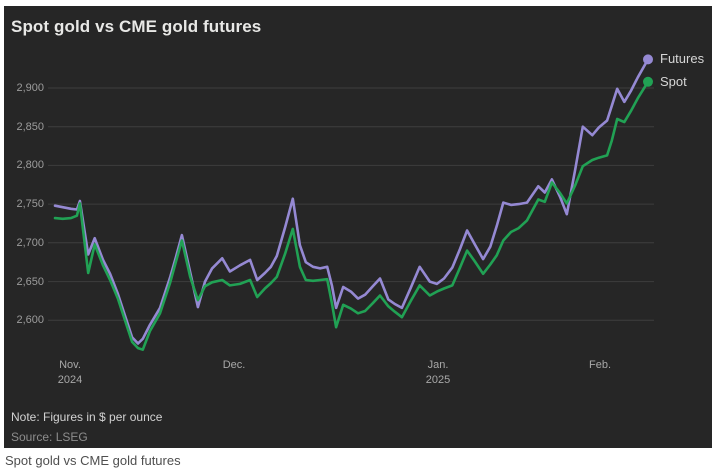 Image resolution: width=714 pixels, height=473 pixels. What do you see at coordinates (30, 88) in the screenshot?
I see `y-axis-label: 2,900` at bounding box center [30, 88].